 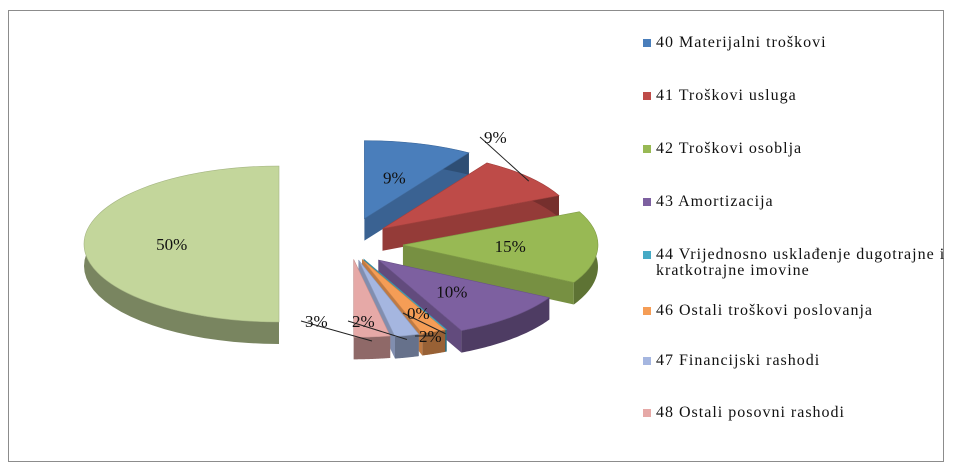 I want to click on pie-slice-41-tro-kovi-usluga, so click(x=471, y=206).